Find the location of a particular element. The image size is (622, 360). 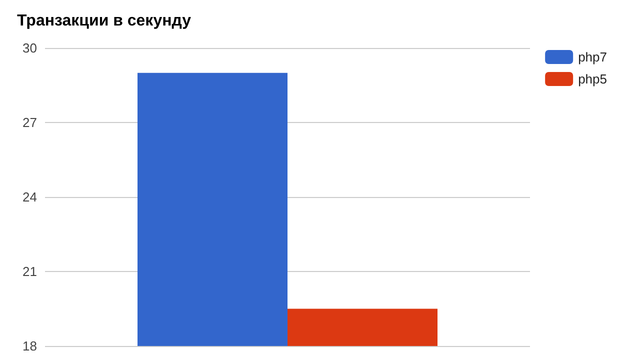

y-tick-label: 27 is located at coordinates (29, 122).